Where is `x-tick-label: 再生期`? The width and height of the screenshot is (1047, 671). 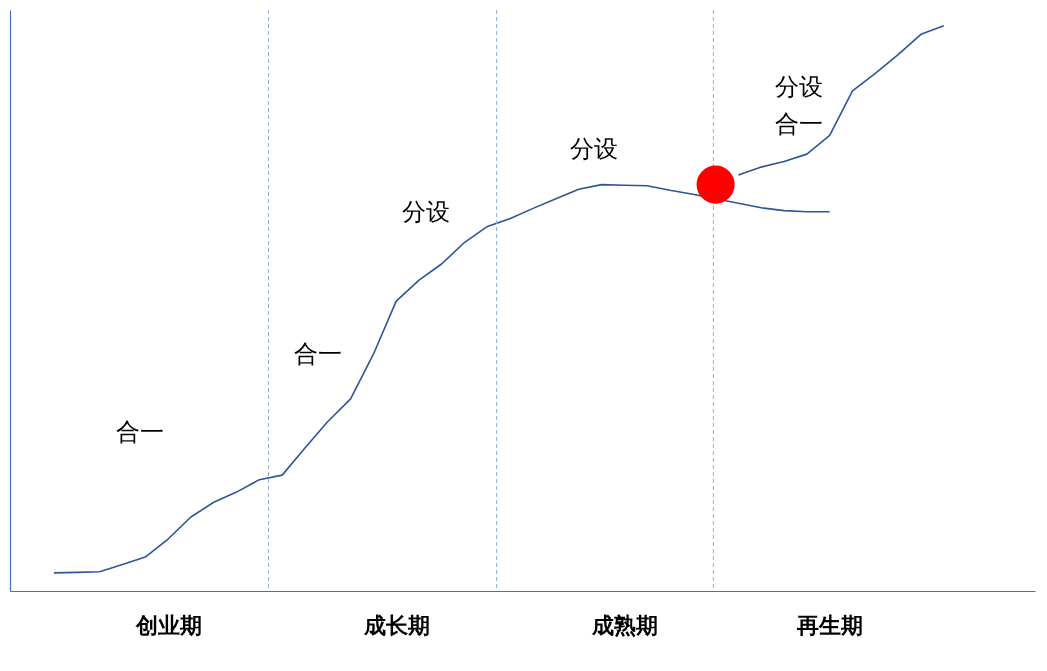 x-tick-label: 再生期 is located at coordinates (830, 625).